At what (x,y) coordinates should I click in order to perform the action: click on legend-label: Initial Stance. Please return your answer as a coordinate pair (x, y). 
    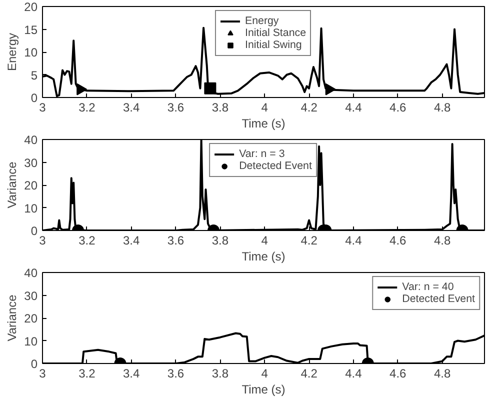
    Looking at the image, I should click on (275, 33).